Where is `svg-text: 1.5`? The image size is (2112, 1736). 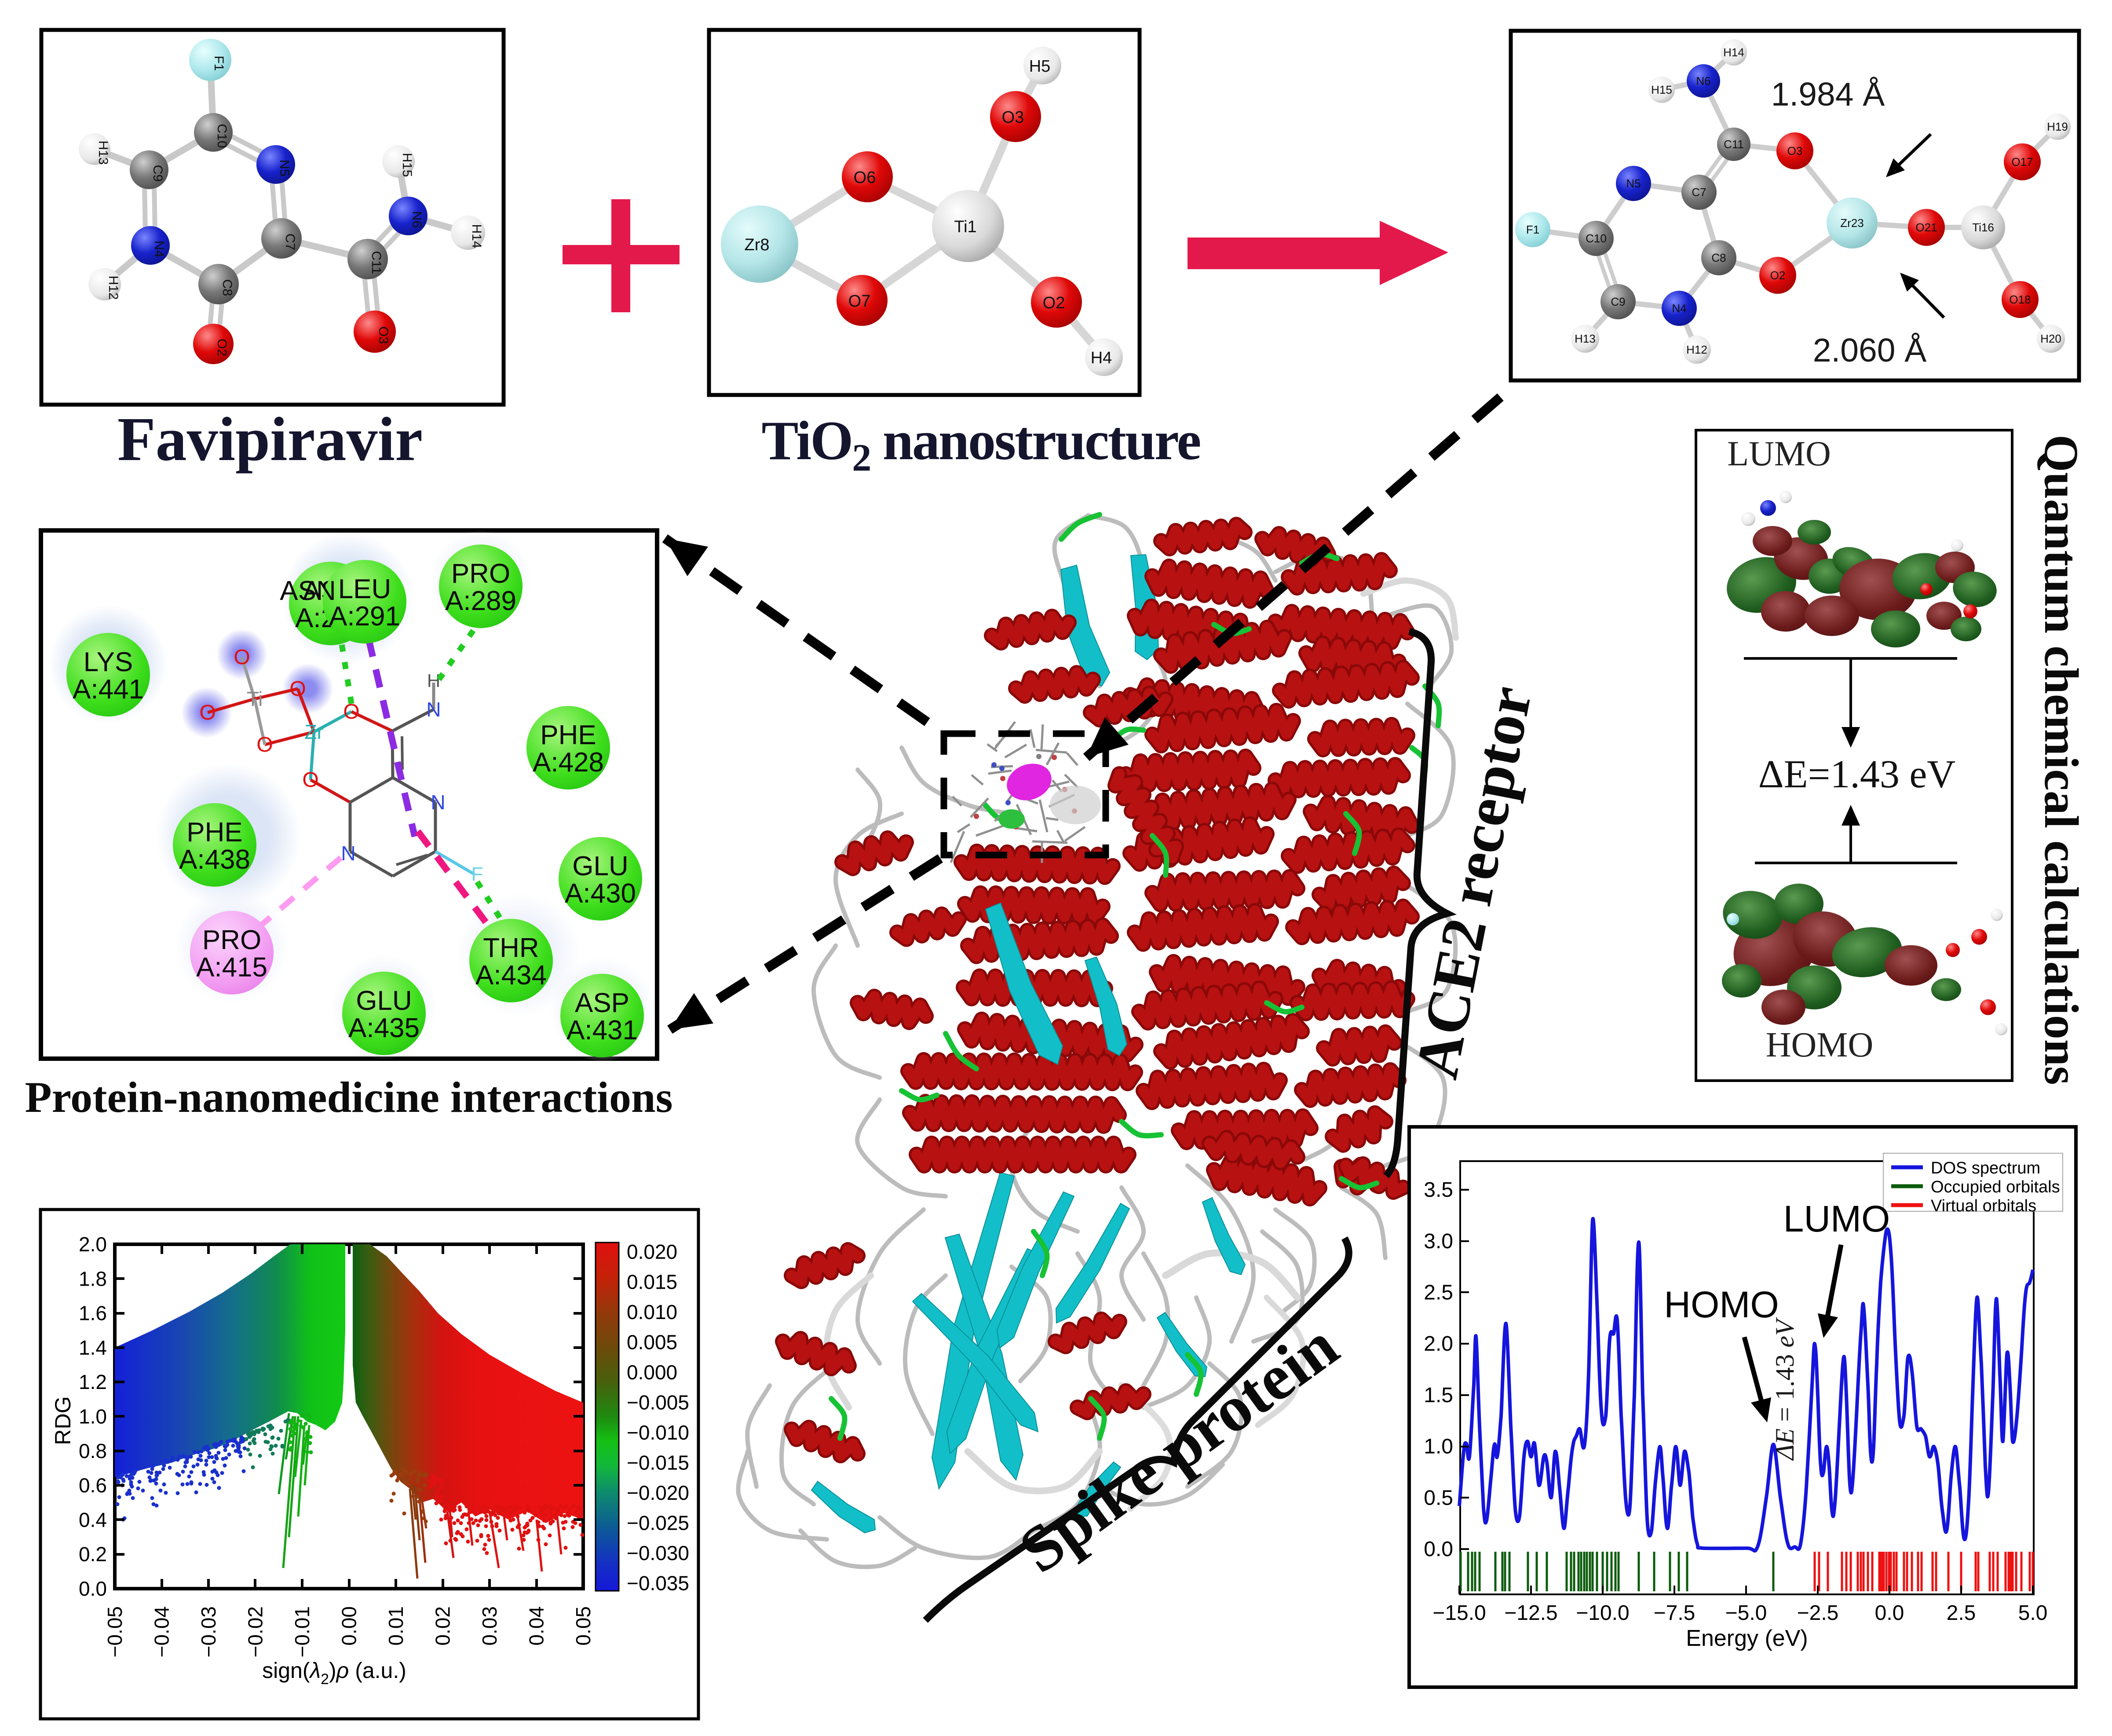
svg-text: 1.5 is located at coordinates (1438, 1396).